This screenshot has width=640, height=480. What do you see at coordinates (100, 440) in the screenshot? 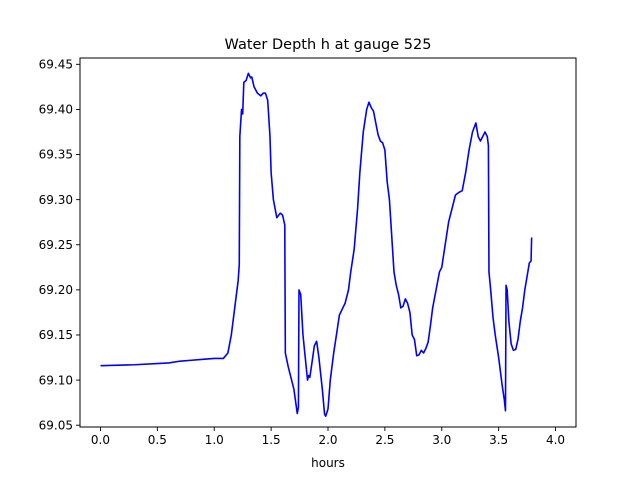
I see `x-tick-label: 0.0` at bounding box center [100, 440].